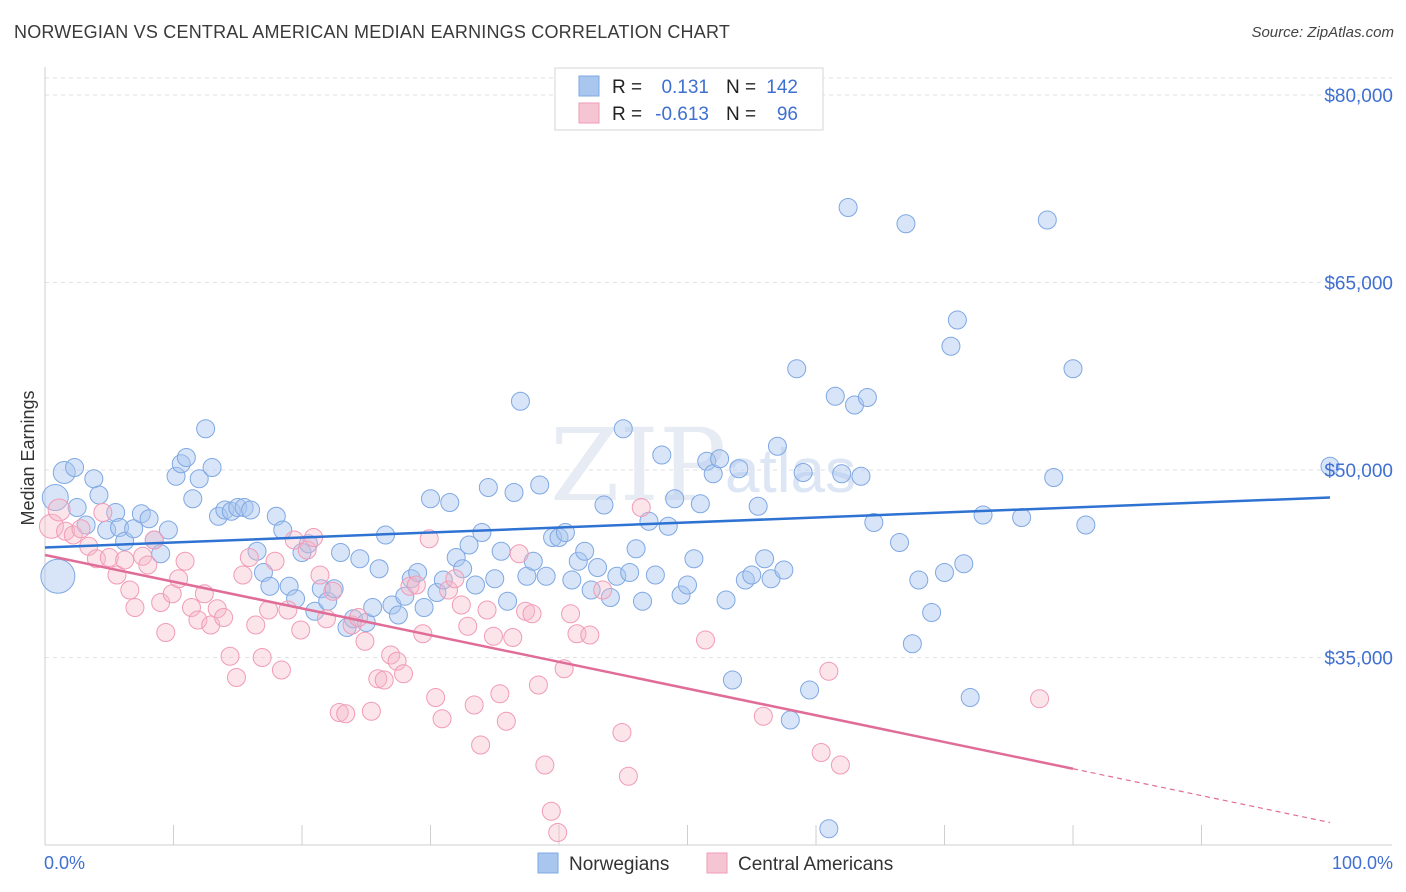  I want to click on legend-r-label-1: R =, so click(627, 87).